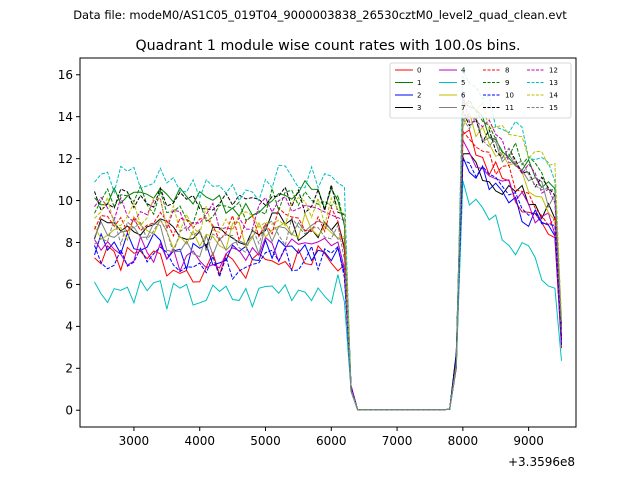 This screenshot has width=640, height=480. What do you see at coordinates (553, 96) in the screenshot?
I see `legend-label-14: 14` at bounding box center [553, 96].